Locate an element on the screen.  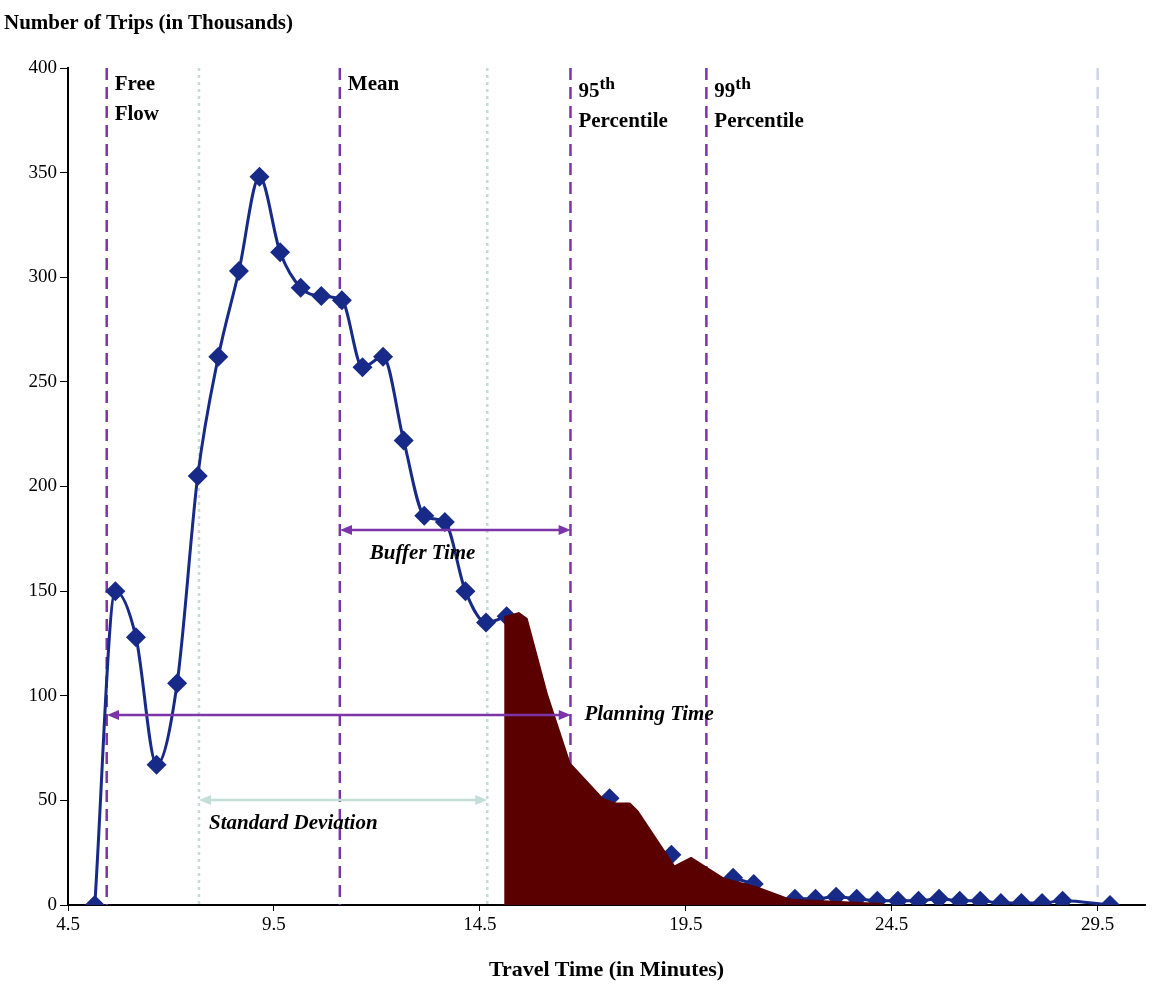
x-tick-label: 29.5 is located at coordinates (1098, 924).